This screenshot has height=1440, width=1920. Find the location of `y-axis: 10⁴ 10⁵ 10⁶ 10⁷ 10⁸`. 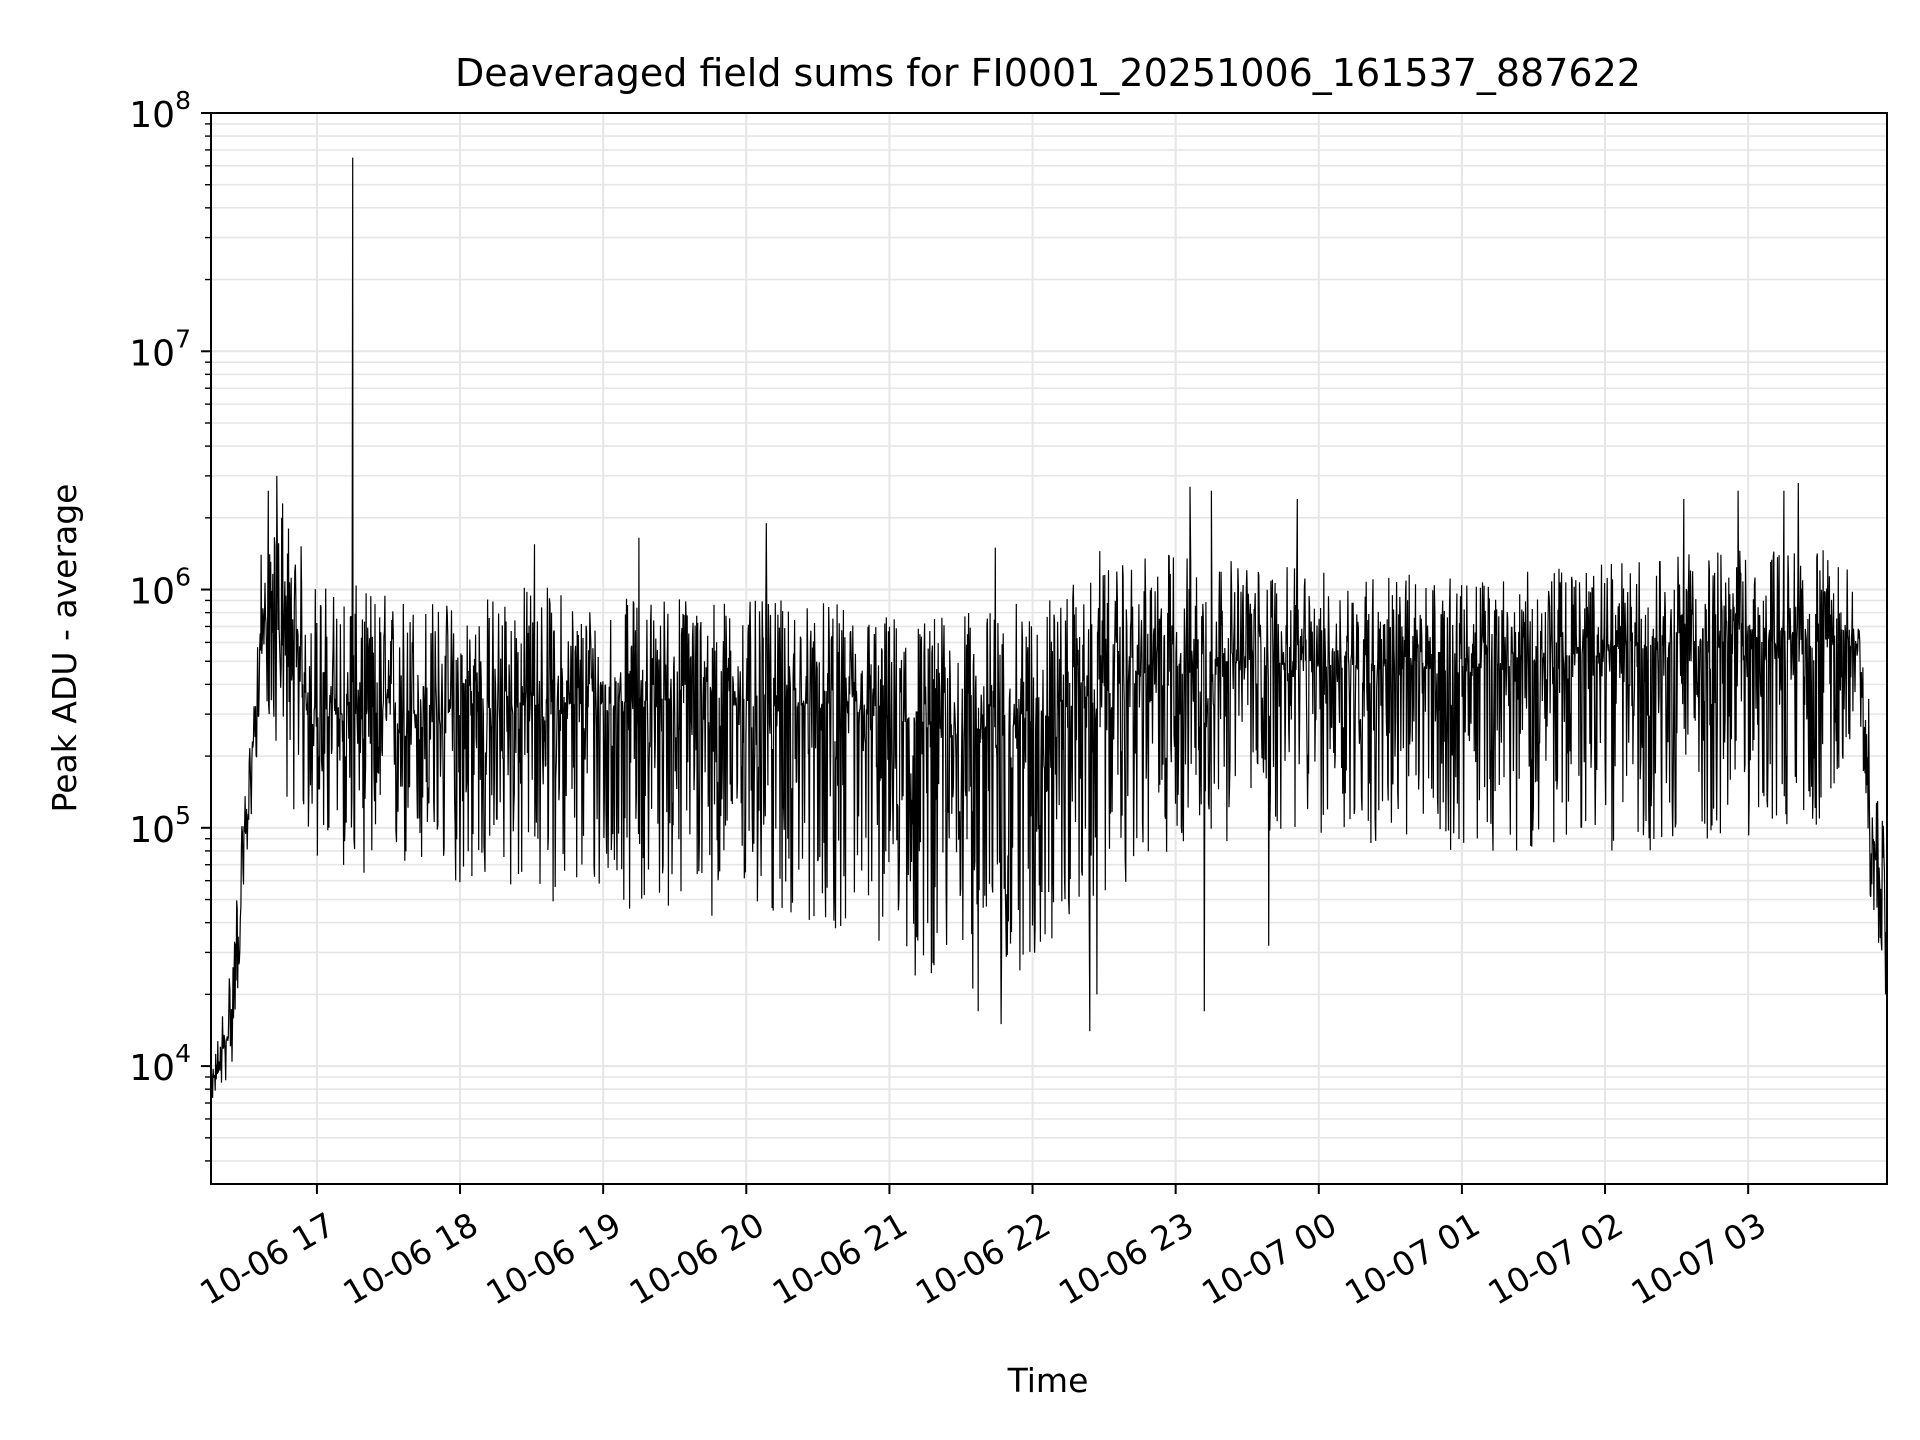

y-axis: 10⁴ 10⁵ 10⁶ 10⁷ 10⁸ is located at coordinates (170, 624).